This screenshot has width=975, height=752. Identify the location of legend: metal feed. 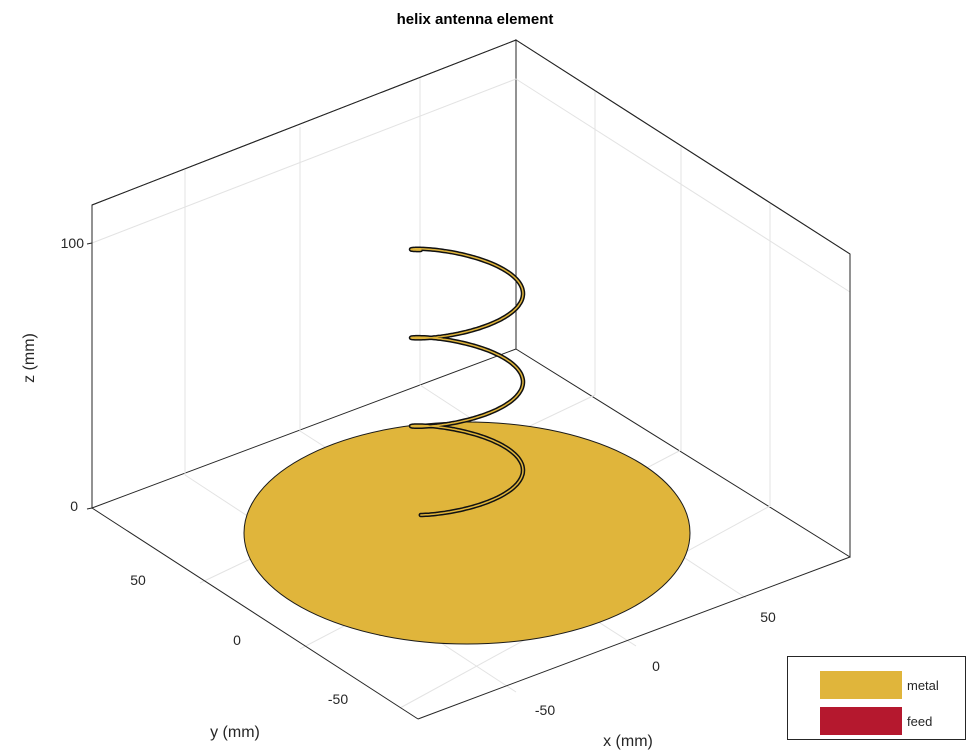
(876, 698).